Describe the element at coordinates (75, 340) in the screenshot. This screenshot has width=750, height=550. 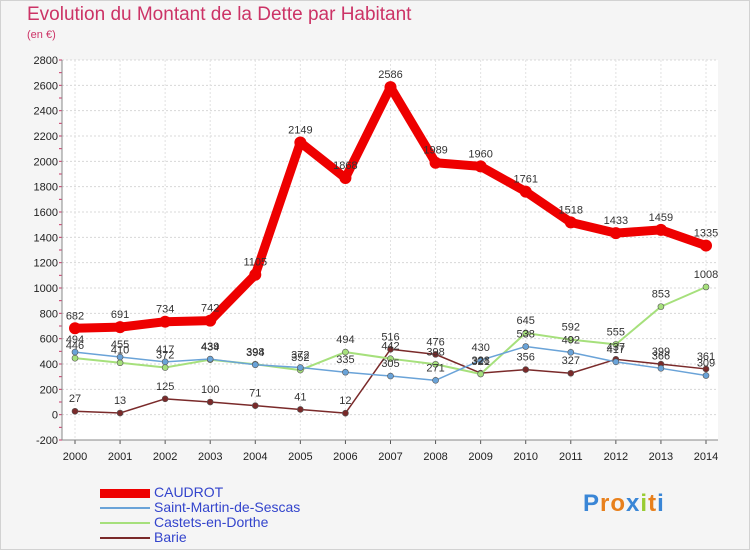
I see `data-label: 494` at that location.